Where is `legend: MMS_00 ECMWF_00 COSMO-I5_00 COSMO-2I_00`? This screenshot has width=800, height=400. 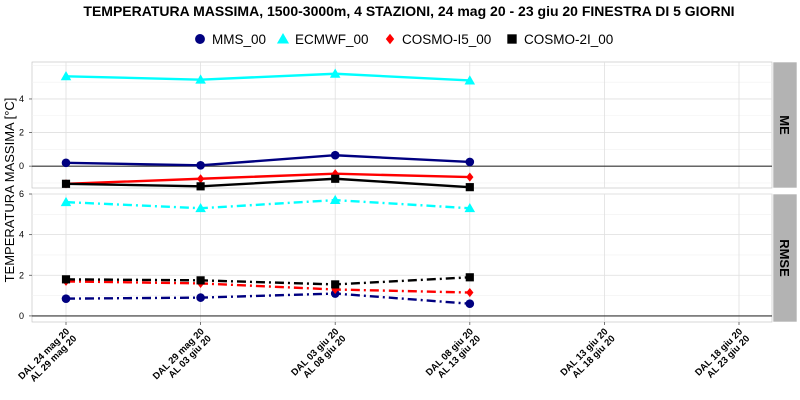
legend: MMS_00 ECMWF_00 COSMO-I5_00 COSMO-2I_00 is located at coordinates (404, 39).